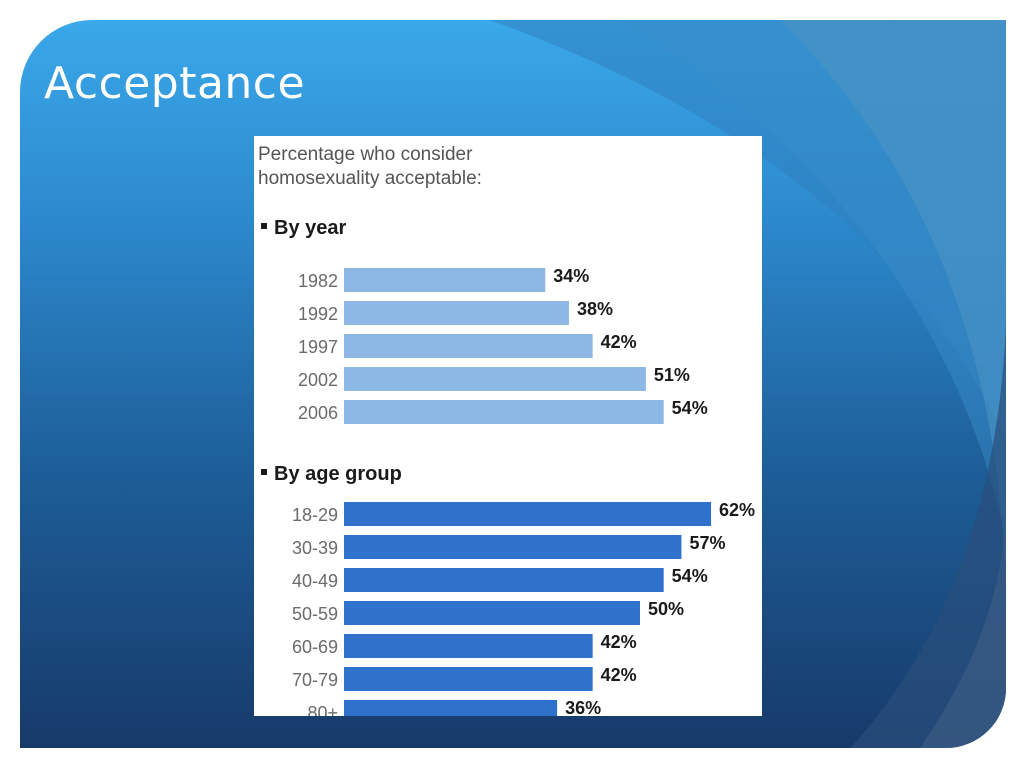 The image size is (1024, 768). Describe the element at coordinates (583, 707) in the screenshot. I see `group-2-value-label: 36%` at that location.